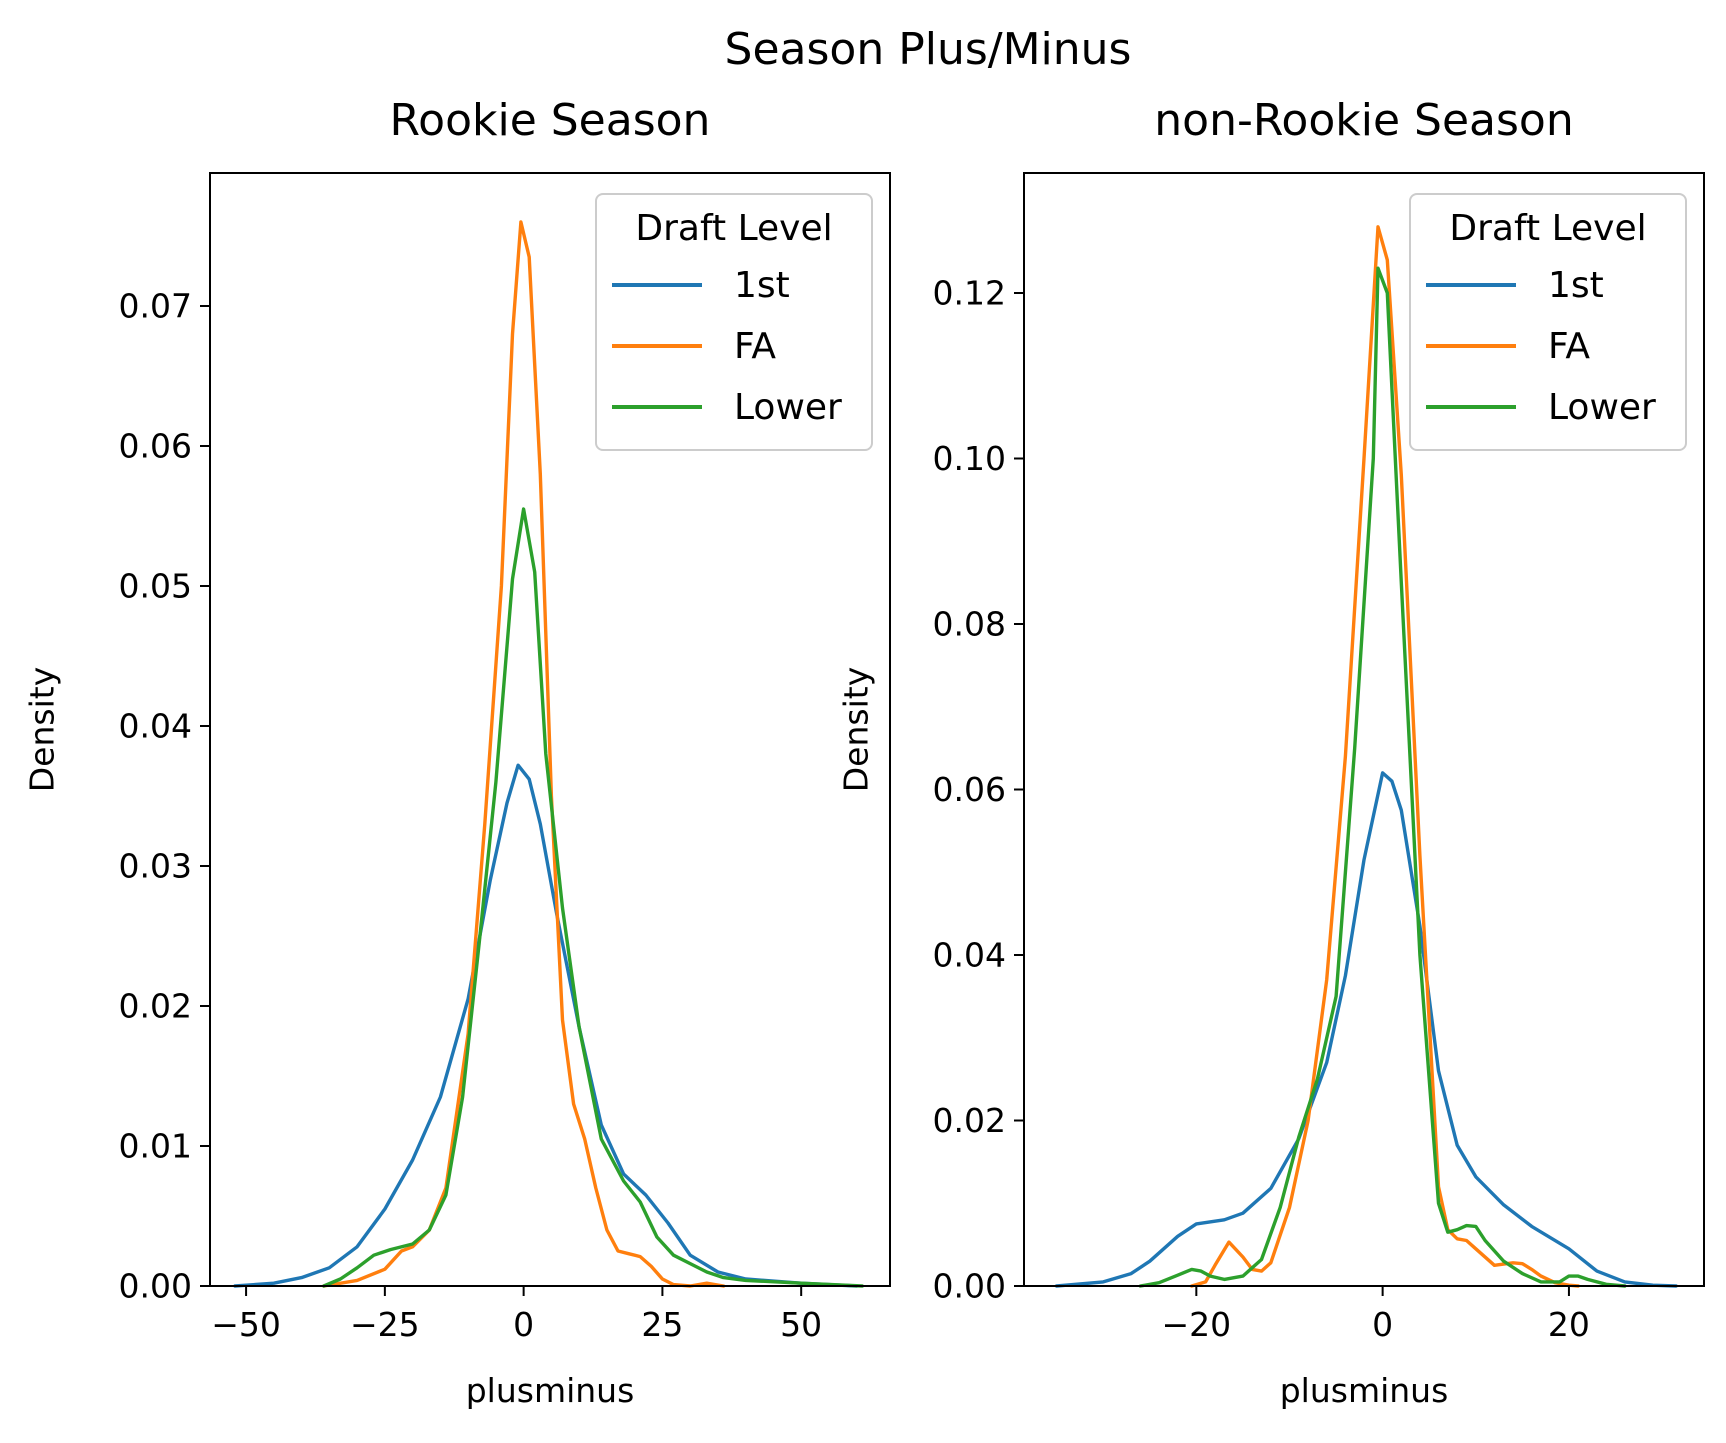 This screenshot has height=1443, width=1726. What do you see at coordinates (155, 1146) in the screenshot?
I see `y-tick-label: 0.01` at bounding box center [155, 1146].